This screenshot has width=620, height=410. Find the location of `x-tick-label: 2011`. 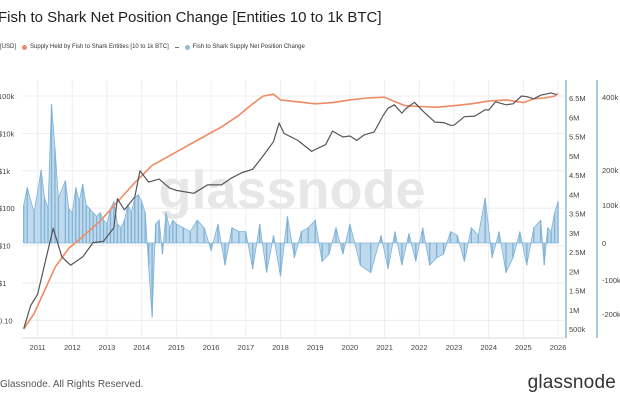

x-tick-label: 2011 is located at coordinates (38, 347).